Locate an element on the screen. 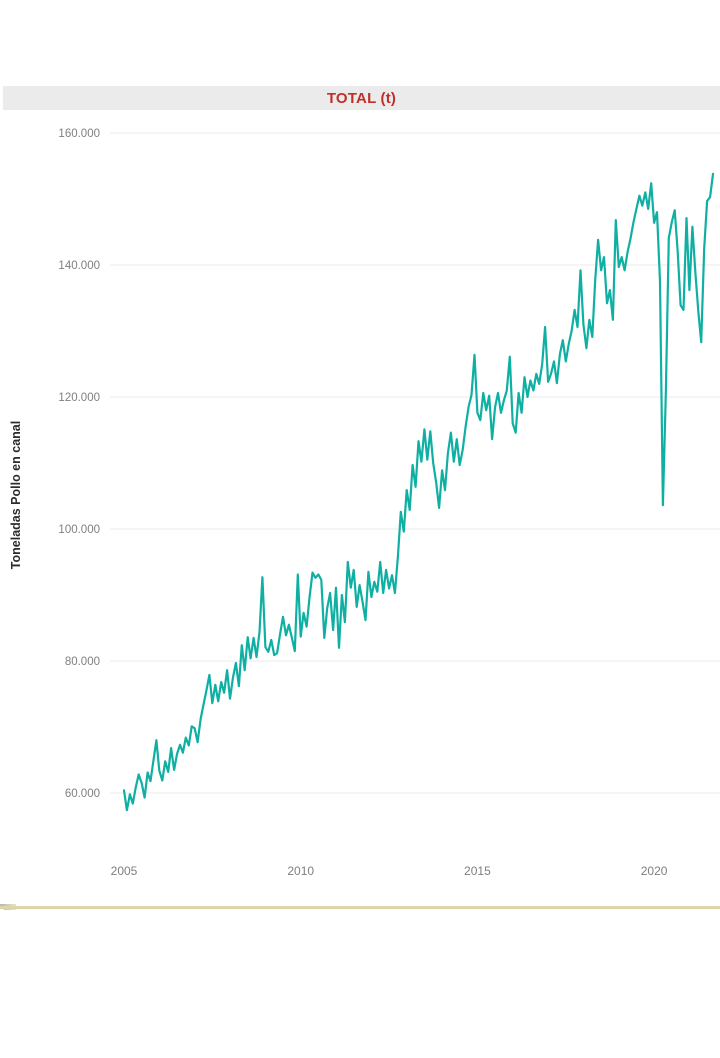  card-bottom-border is located at coordinates (360, 907).